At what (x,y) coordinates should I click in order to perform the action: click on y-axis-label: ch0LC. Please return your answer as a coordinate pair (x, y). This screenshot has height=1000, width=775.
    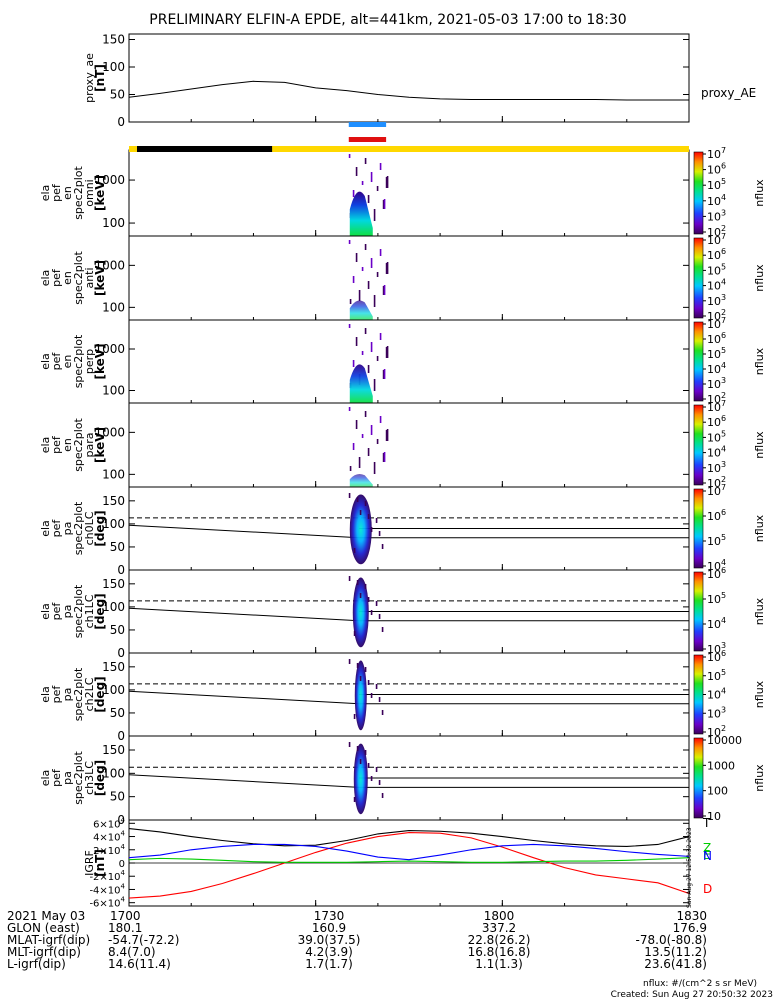
    Looking at the image, I should click on (89, 528).